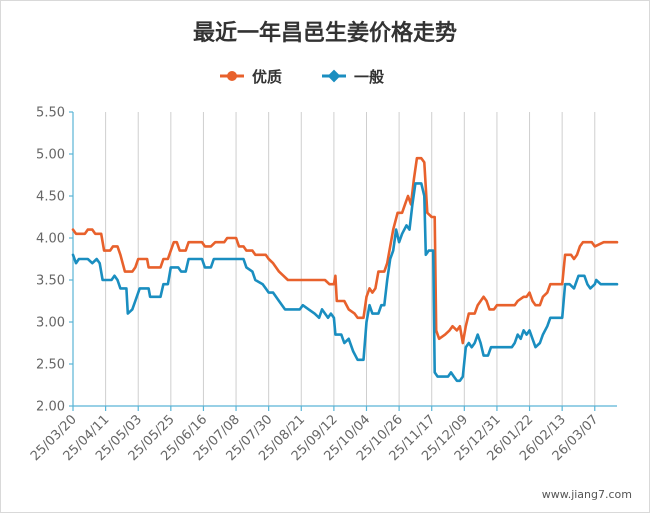 The width and height of the screenshot is (650, 513). What do you see at coordinates (50, 155) in the screenshot?
I see `y-tick-label: 5.00` at bounding box center [50, 155].